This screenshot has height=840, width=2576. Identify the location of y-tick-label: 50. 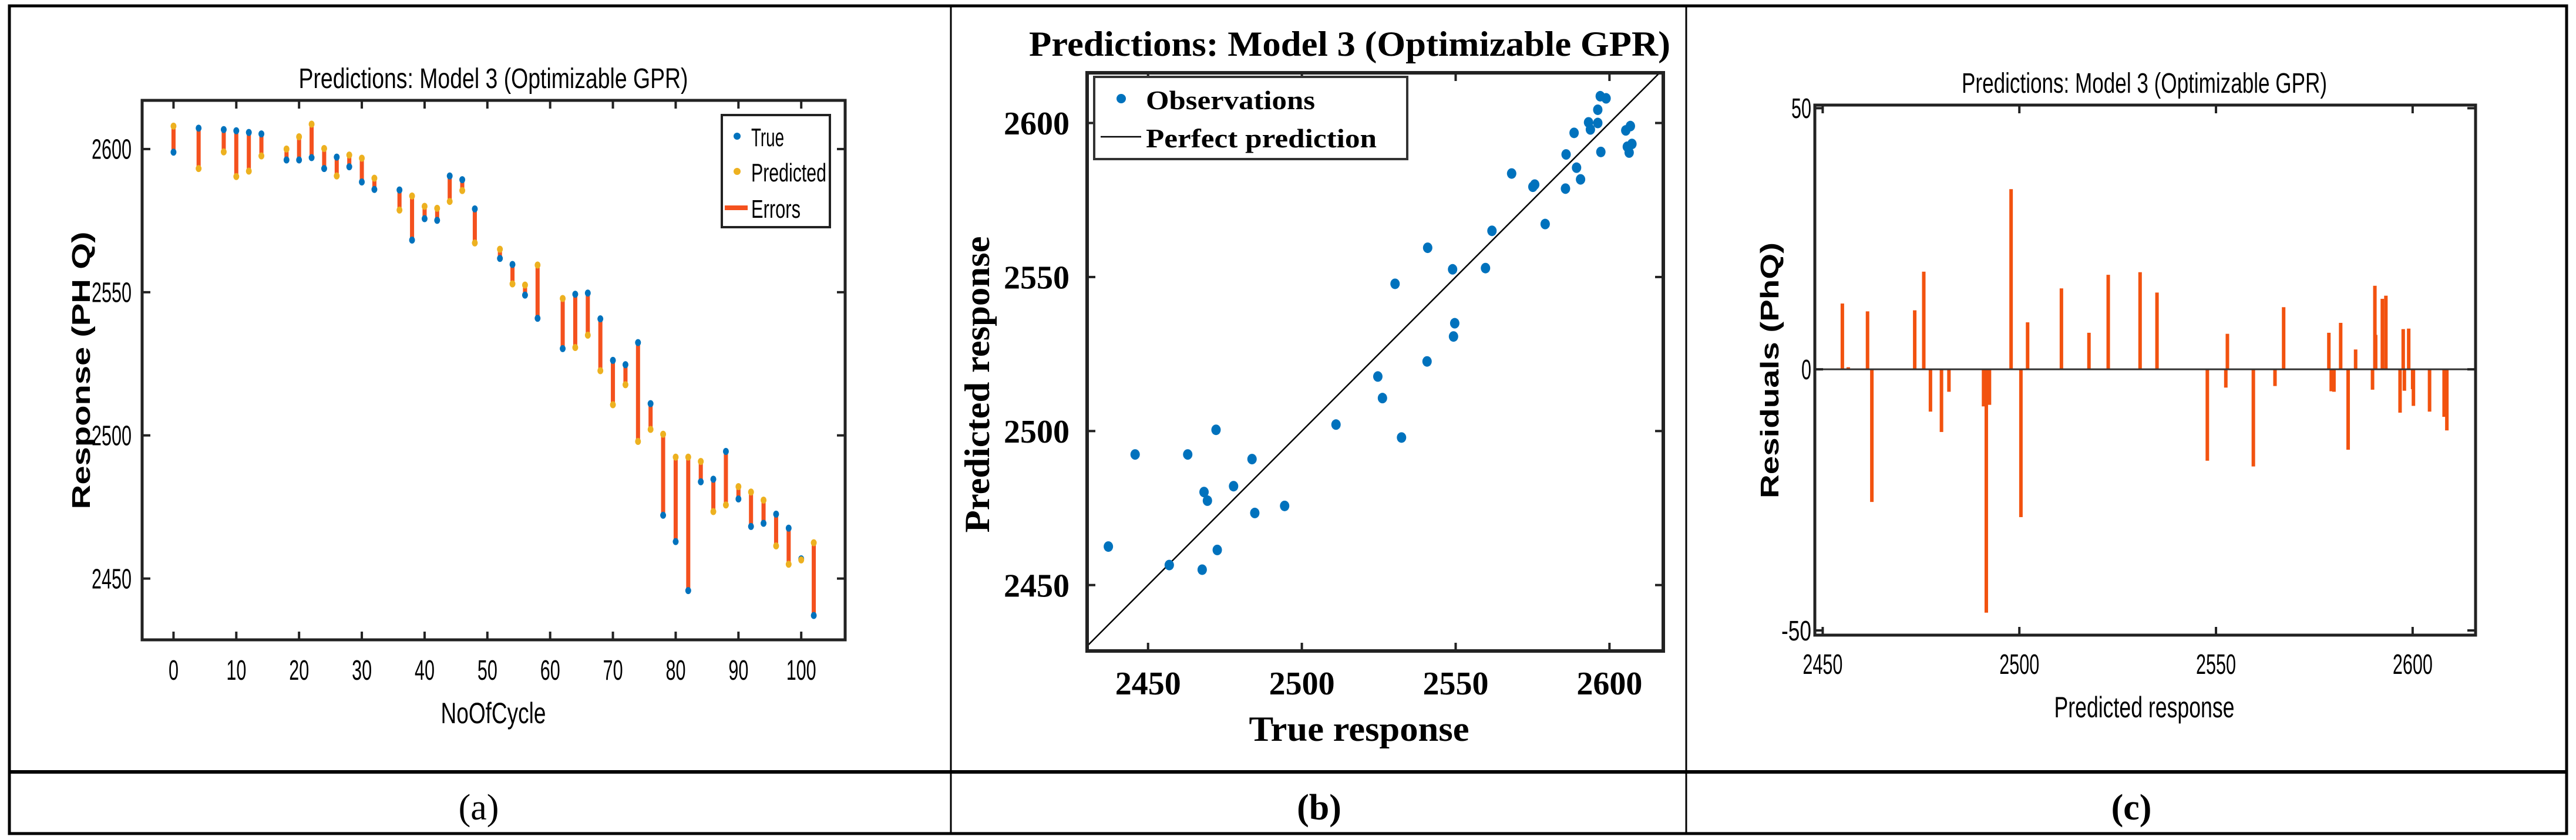
(1801, 108).